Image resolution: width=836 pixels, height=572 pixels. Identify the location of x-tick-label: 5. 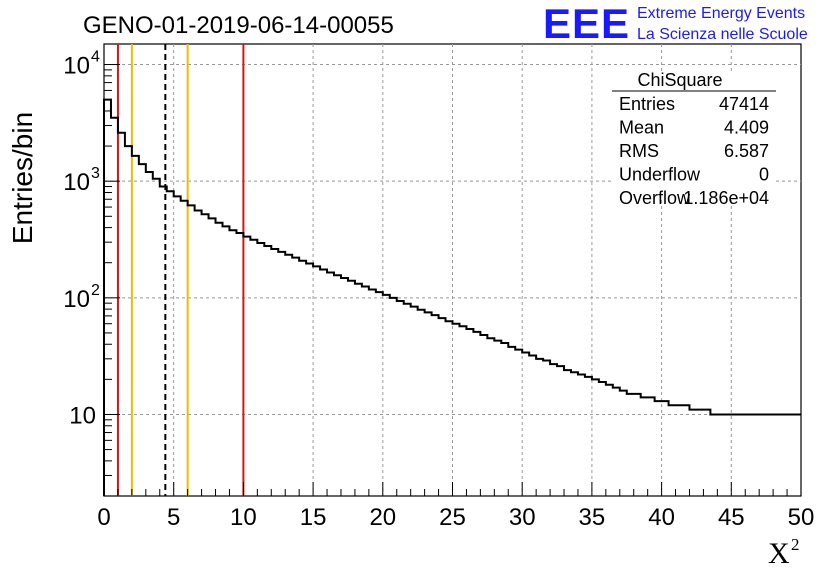
(173, 517).